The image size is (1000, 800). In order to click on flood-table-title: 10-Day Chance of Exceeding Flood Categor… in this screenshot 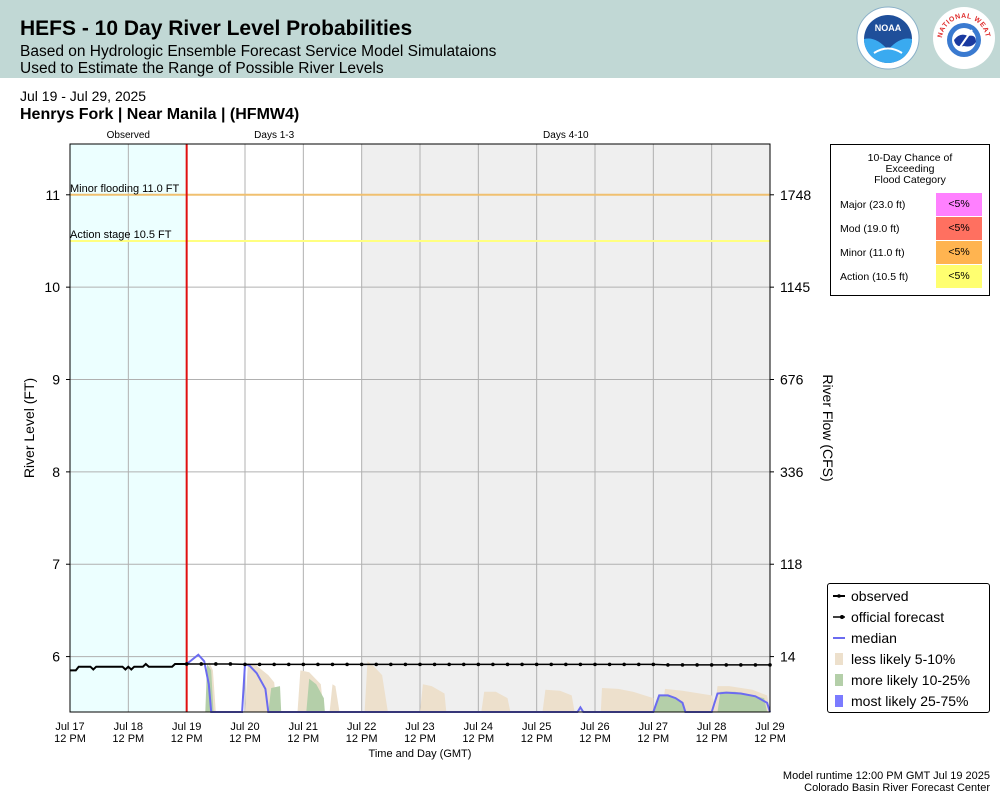, I will do `click(910, 169)`.